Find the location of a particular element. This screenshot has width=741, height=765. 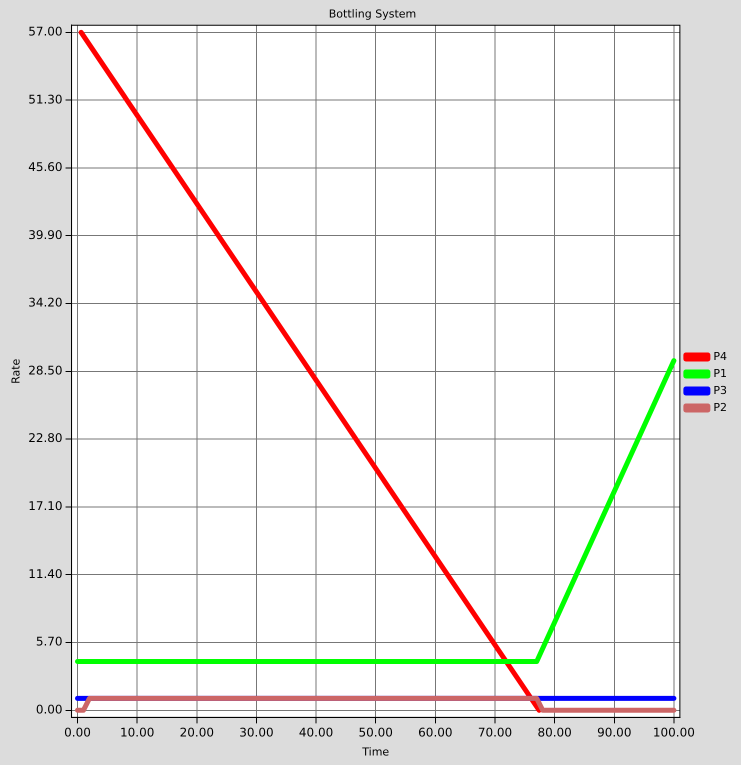

y-tick-label: 34.20 is located at coordinates (45, 303).